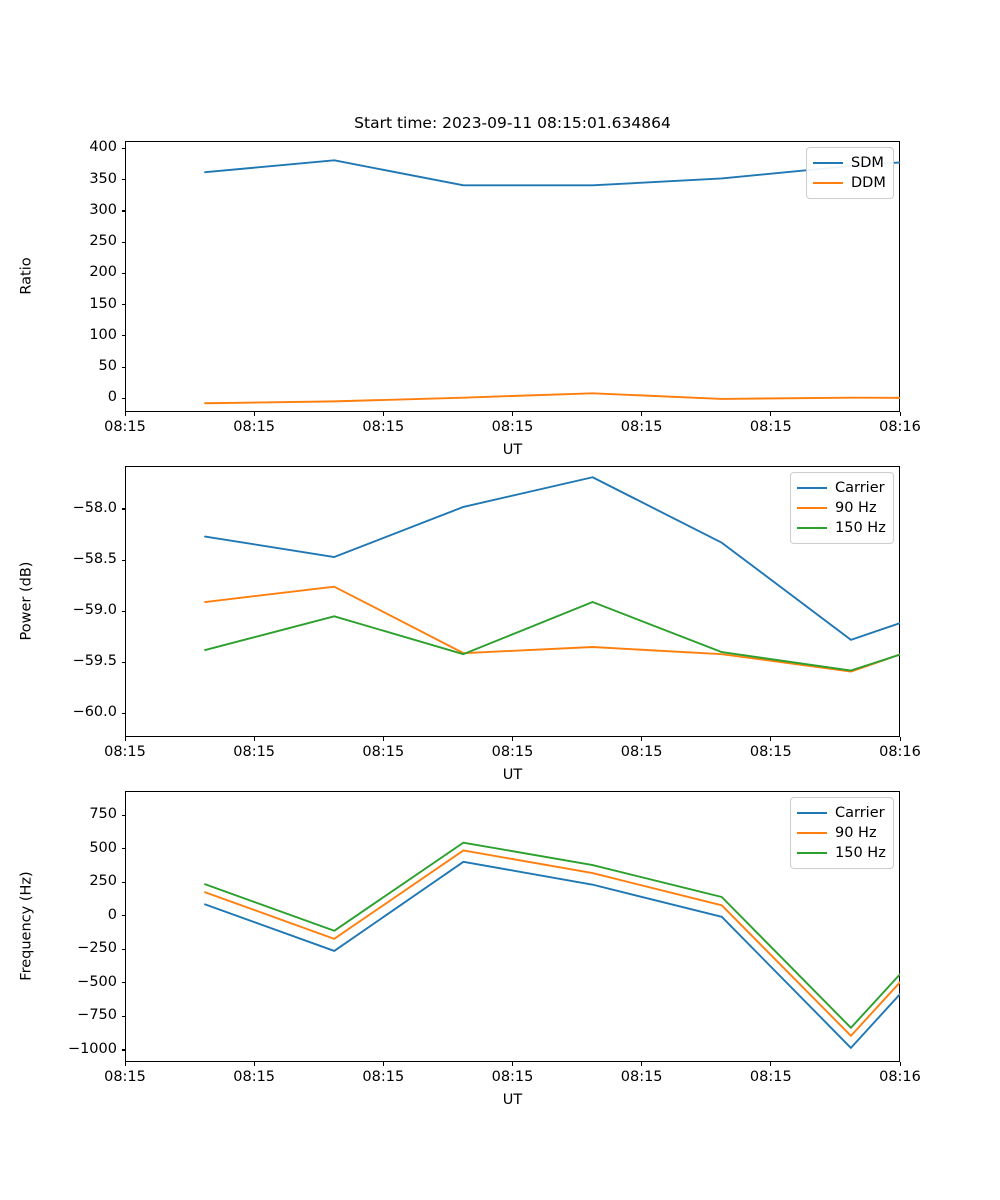 This screenshot has width=1000, height=1200. Describe the element at coordinates (103, 334) in the screenshot. I see `y-tick-label: 100` at that location.